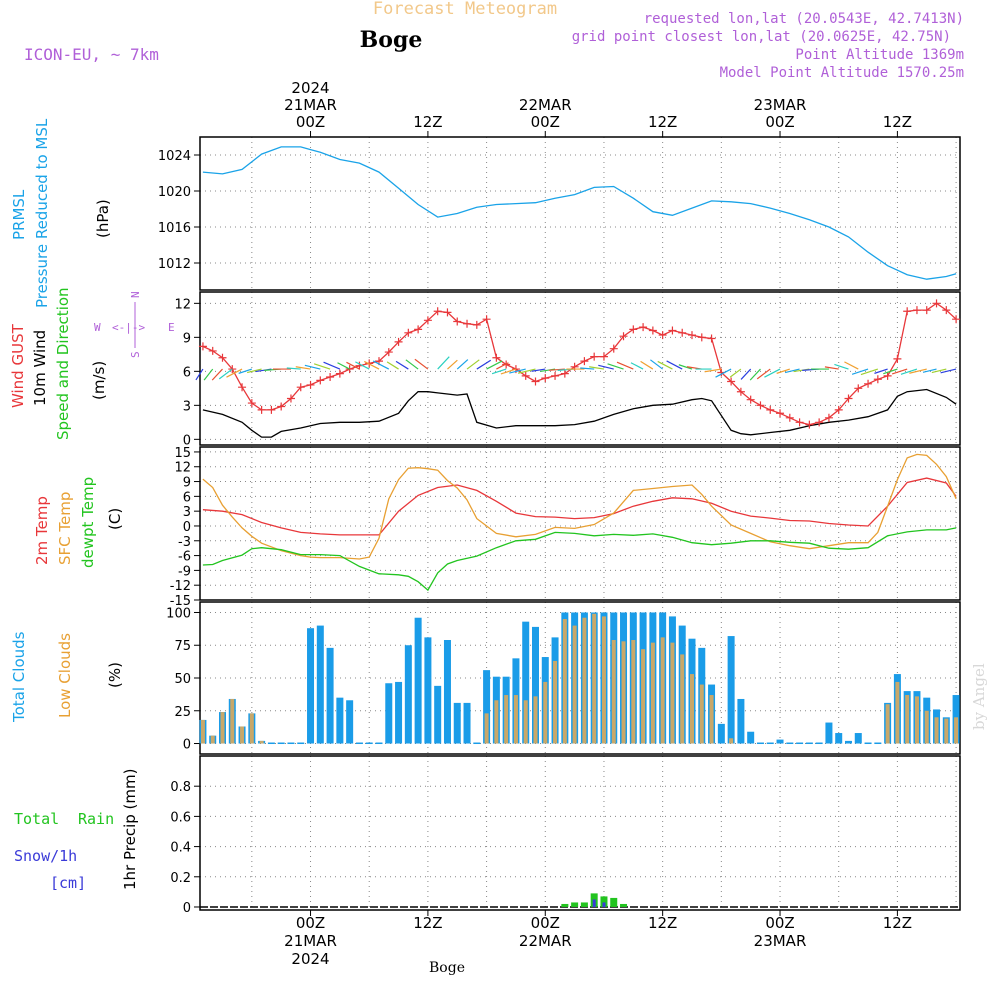 Image resolution: width=1000 pixels, height=1000 pixels. What do you see at coordinates (187, 338) in the screenshot?
I see `y-tick-label: 9` at bounding box center [187, 338].